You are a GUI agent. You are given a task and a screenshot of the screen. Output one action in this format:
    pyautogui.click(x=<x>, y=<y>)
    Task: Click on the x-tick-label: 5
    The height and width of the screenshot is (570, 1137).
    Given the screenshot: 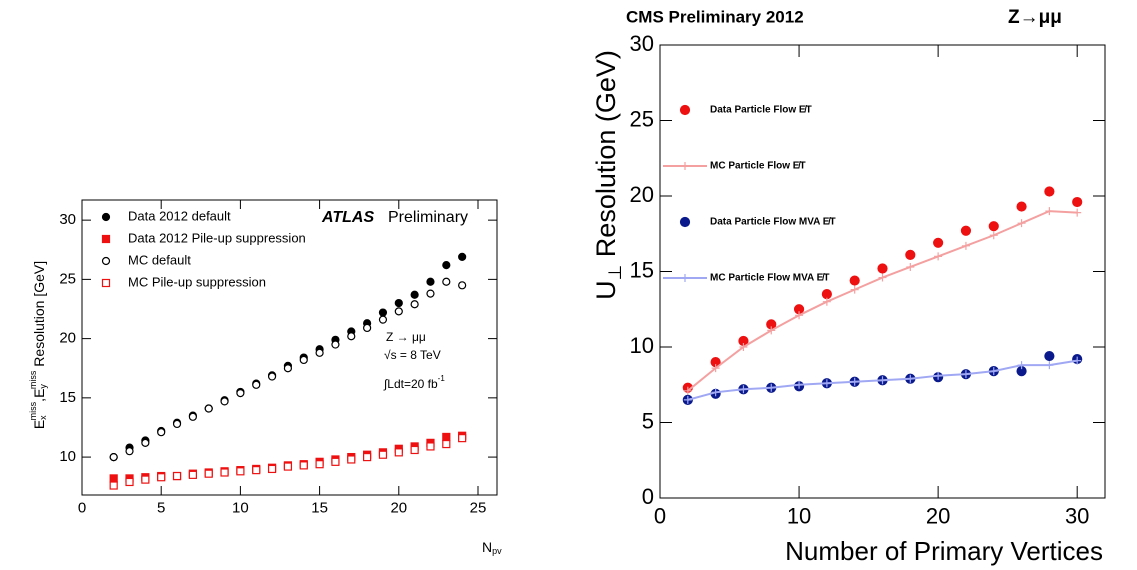 What is the action you would take?
    pyautogui.click(x=161, y=507)
    